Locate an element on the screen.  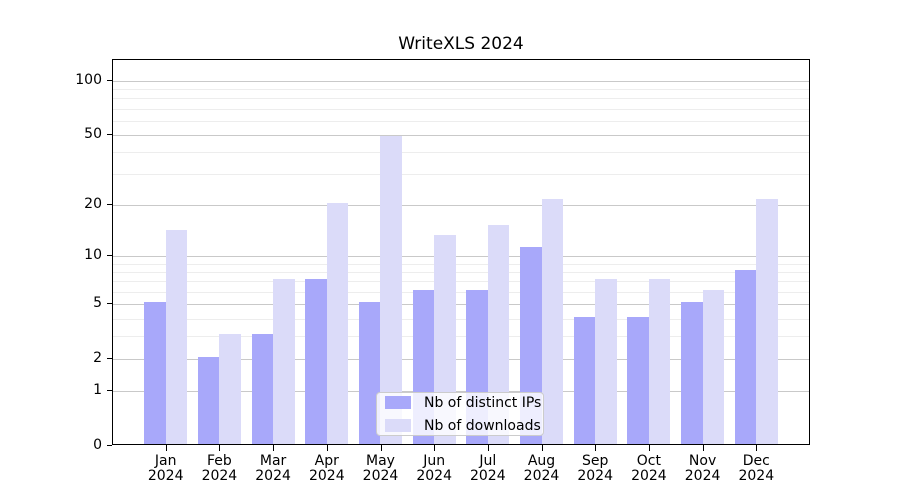
x-tick-label: Feb 2024 is located at coordinates (219, 468).